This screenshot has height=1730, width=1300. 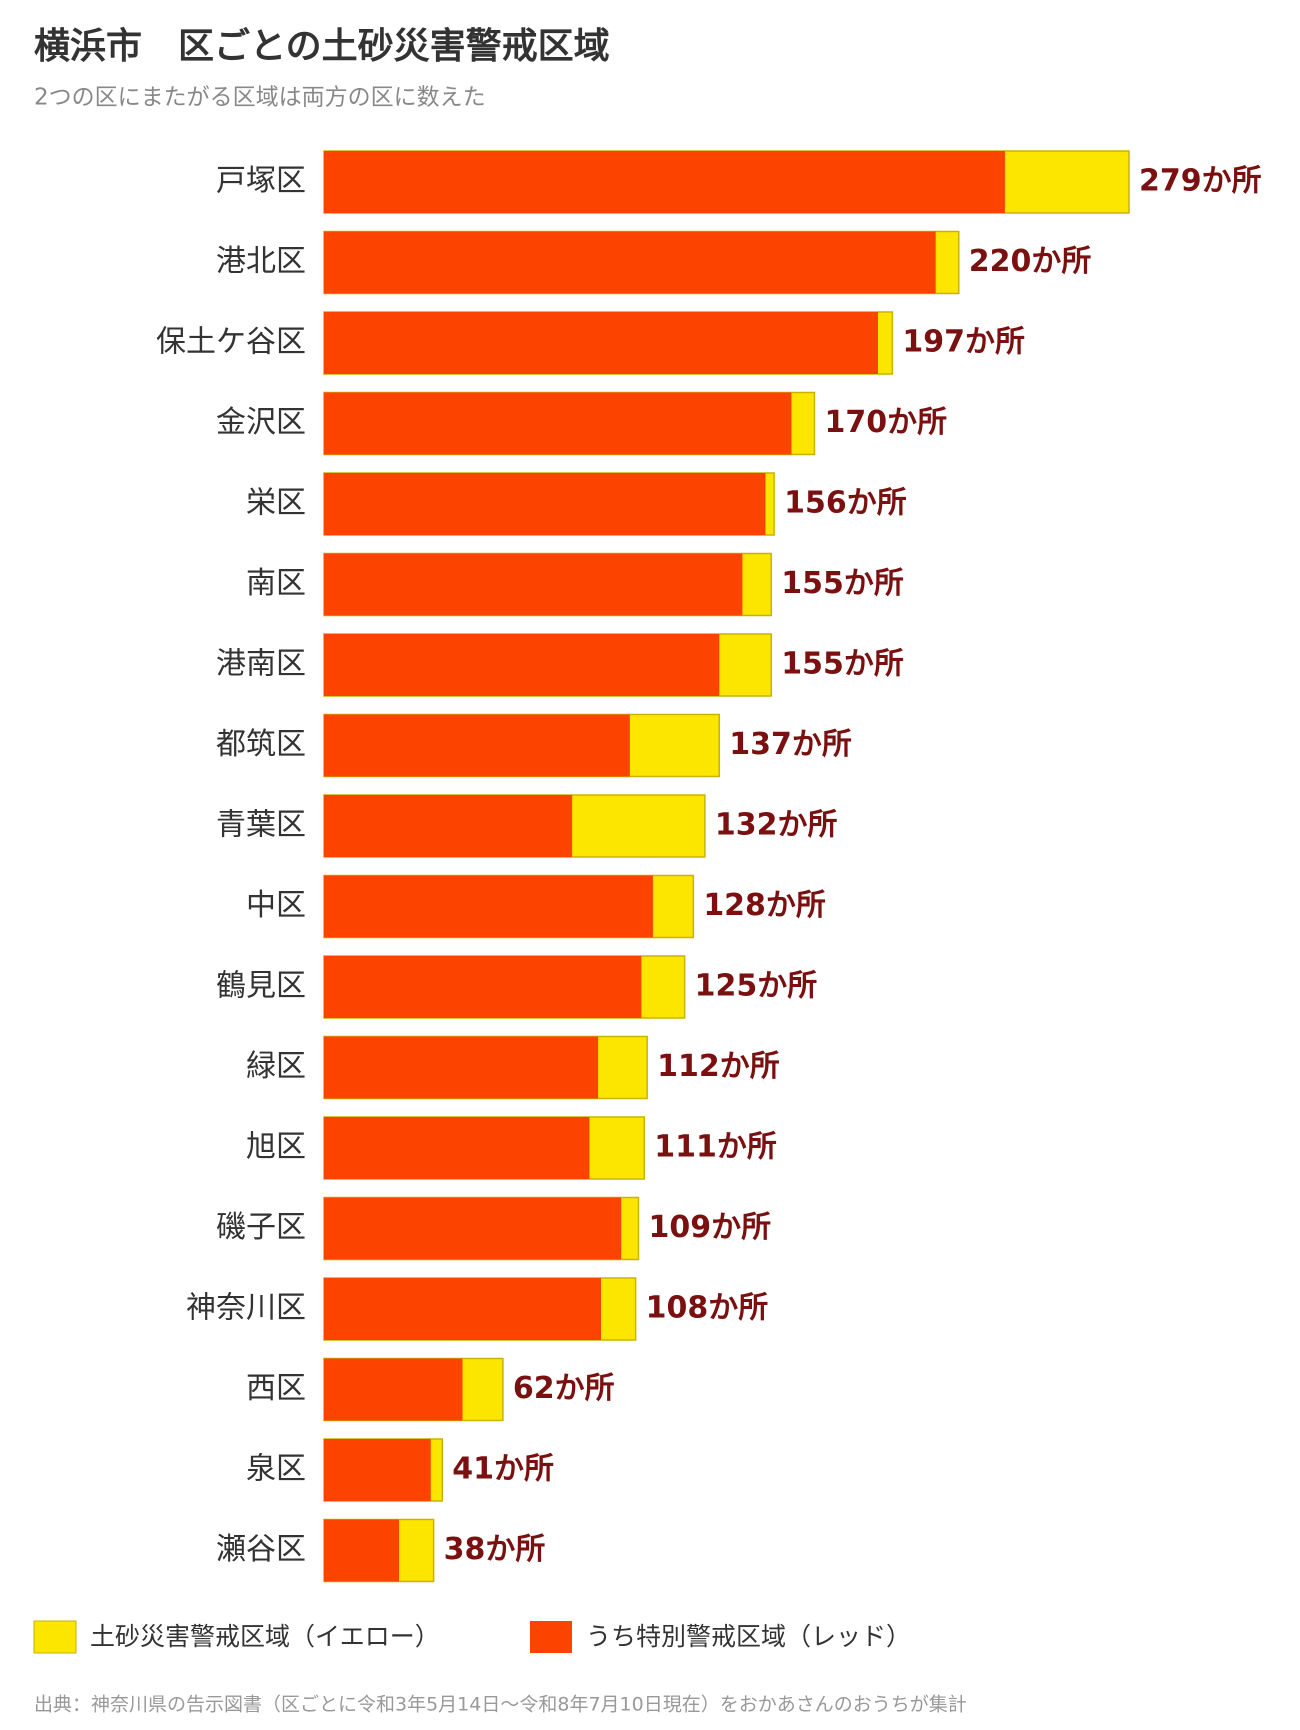 What do you see at coordinates (246, 1308) in the screenshot?
I see `category-label: 神奈川区` at bounding box center [246, 1308].